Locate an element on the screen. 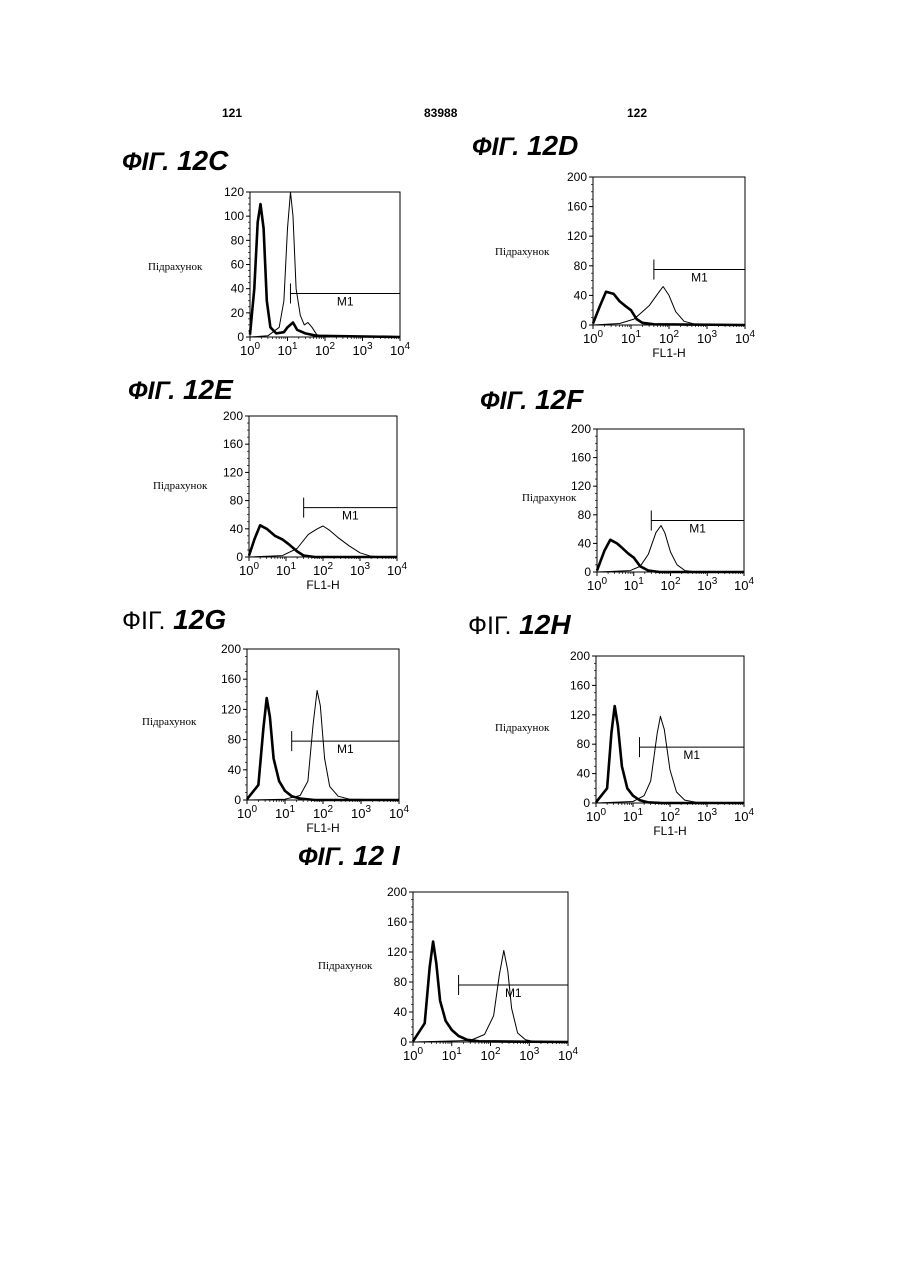 Image resolution: width=901 pixels, height=1273 pixels. page-number-left: 121 is located at coordinates (232, 113).